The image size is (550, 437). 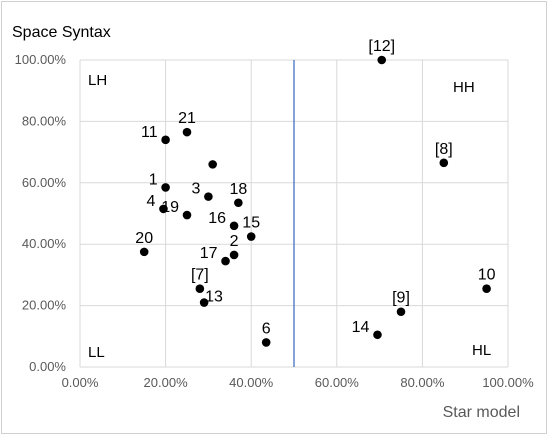 I want to click on point-label: 1, so click(x=153, y=179).